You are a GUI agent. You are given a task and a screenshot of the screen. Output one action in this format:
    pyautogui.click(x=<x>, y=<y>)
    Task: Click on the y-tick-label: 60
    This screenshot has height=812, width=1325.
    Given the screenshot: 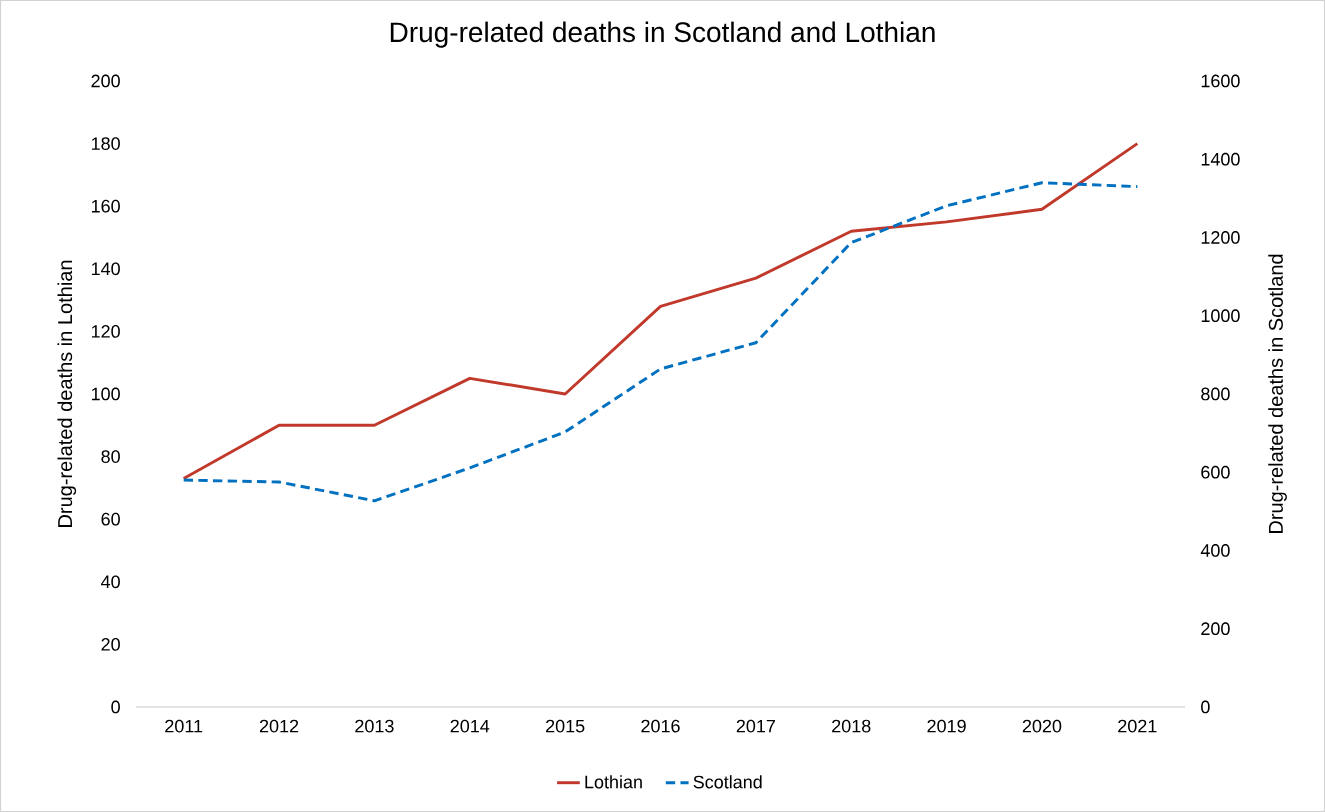 What is the action you would take?
    pyautogui.click(x=110, y=519)
    